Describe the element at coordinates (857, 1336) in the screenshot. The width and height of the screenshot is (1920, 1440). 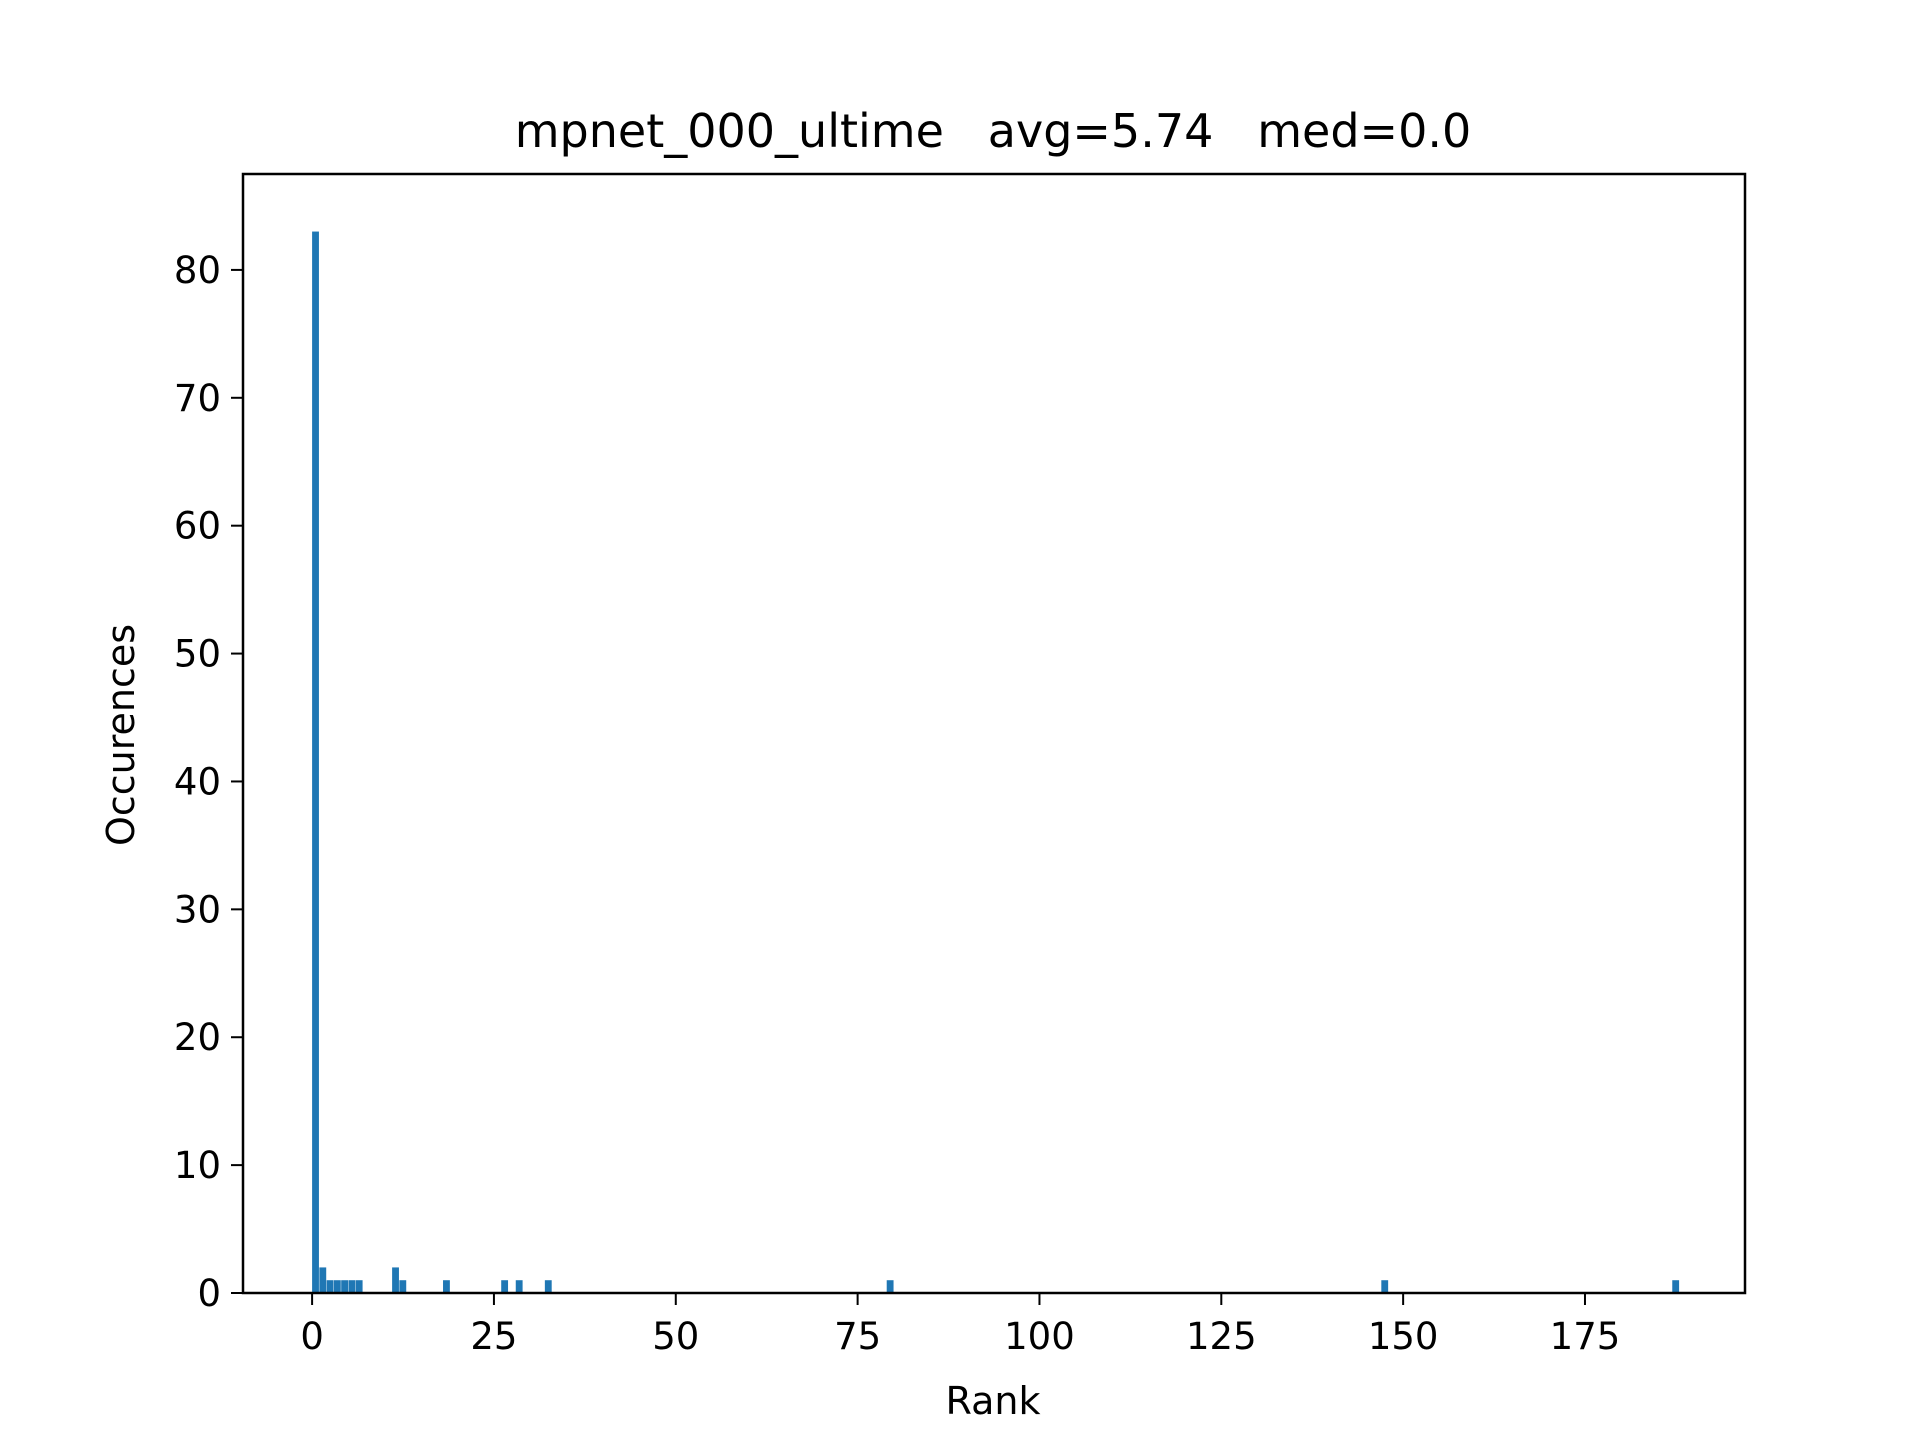
I see `x-tick-label-3: 75` at that location.